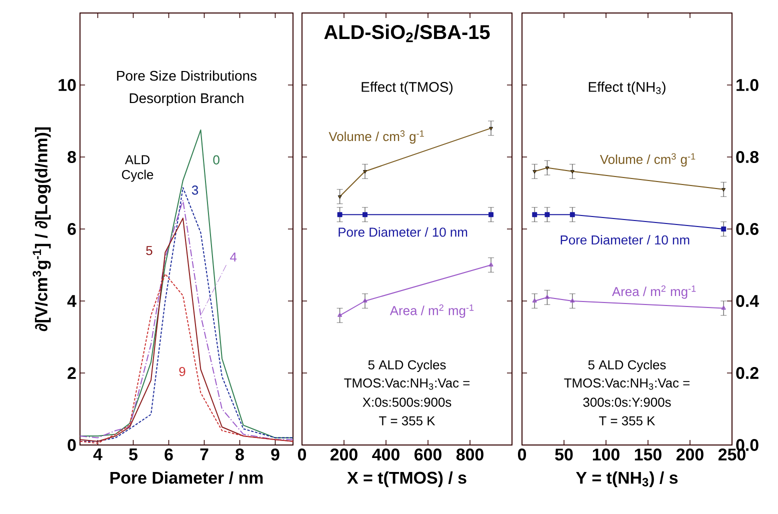  What do you see at coordinates (67, 85) in the screenshot?
I see `y-tick-label: 10` at bounding box center [67, 85].